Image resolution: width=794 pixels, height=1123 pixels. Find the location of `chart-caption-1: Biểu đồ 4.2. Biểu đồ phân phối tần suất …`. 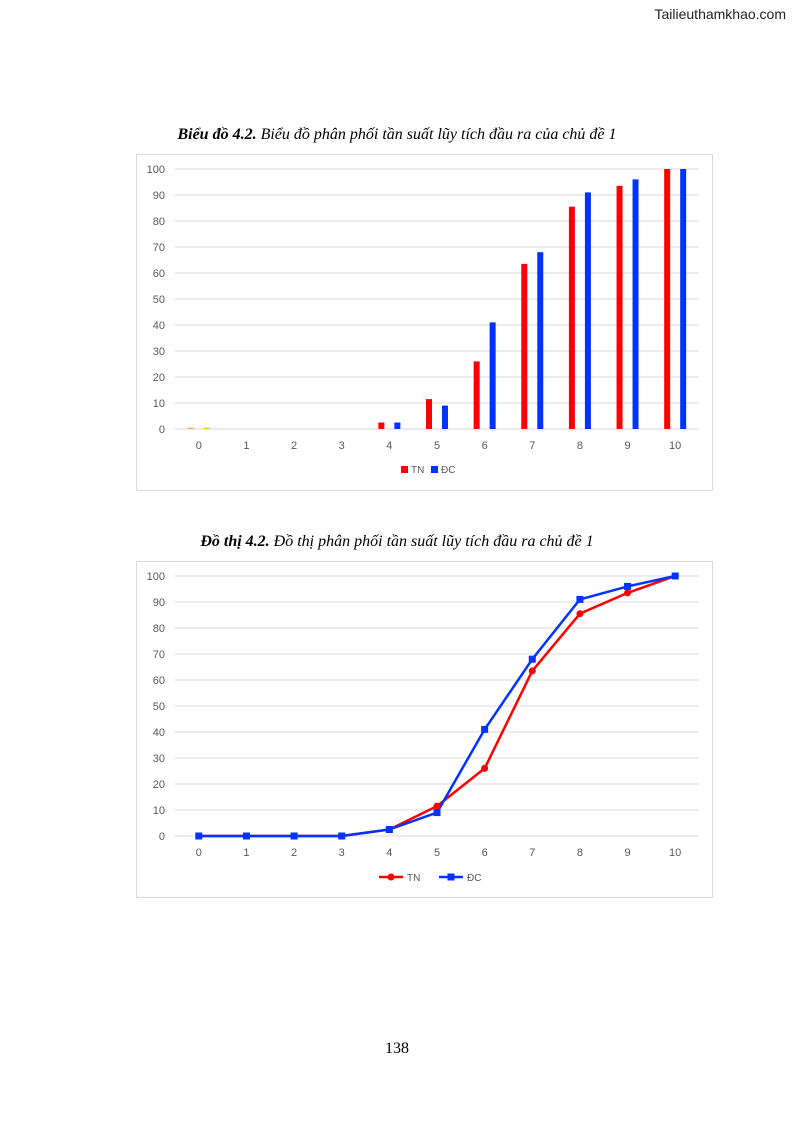

chart-caption-1: Biểu đồ 4.2. Biểu đồ phân phối tần suất … is located at coordinates (397, 135).